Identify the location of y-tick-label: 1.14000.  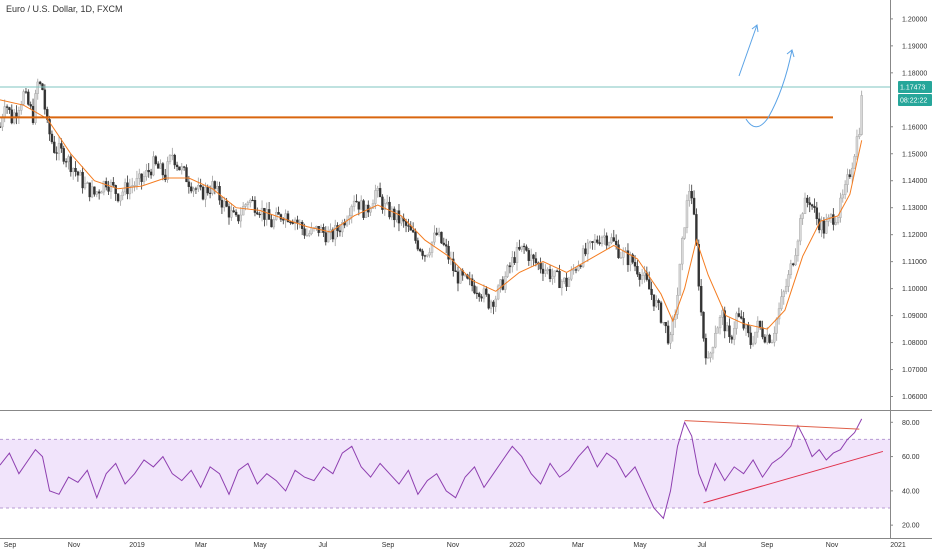
(914, 181).